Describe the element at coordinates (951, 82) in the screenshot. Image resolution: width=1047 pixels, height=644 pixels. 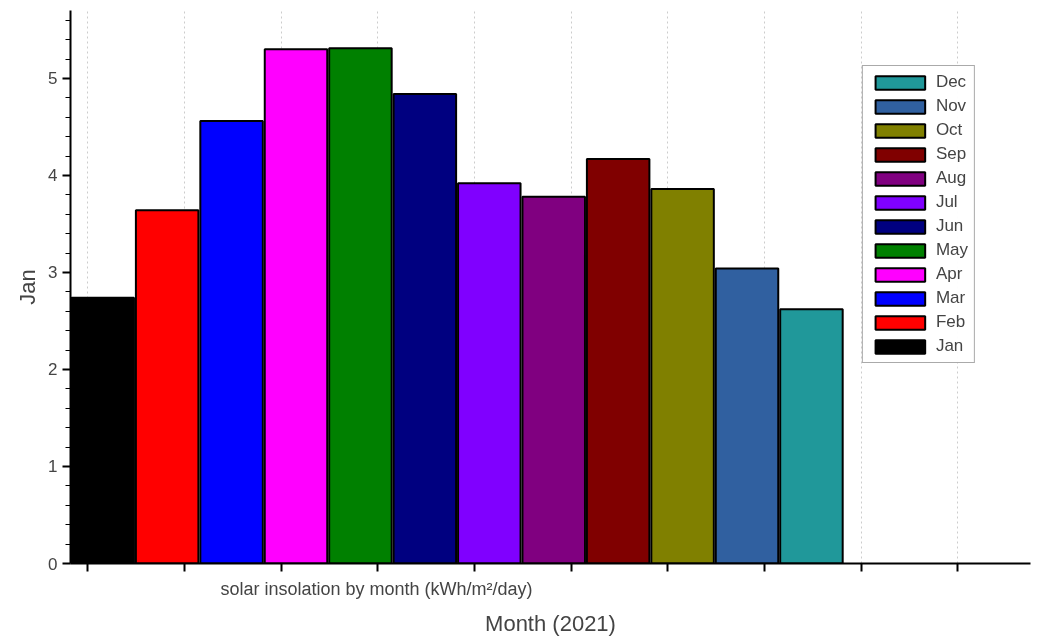
I see `legend-label: Dec` at that location.